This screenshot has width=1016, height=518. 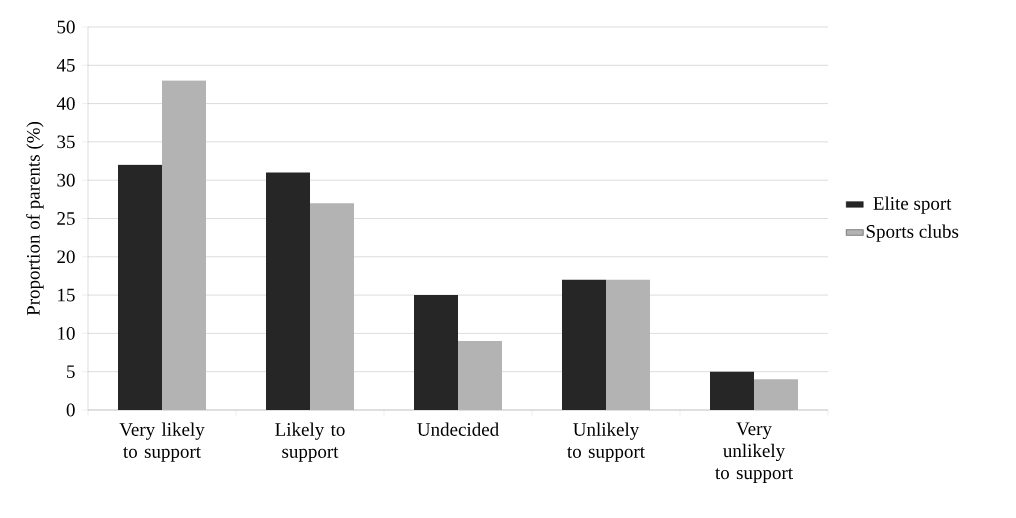 I want to click on y-tick-label: 0, so click(x=70, y=410).